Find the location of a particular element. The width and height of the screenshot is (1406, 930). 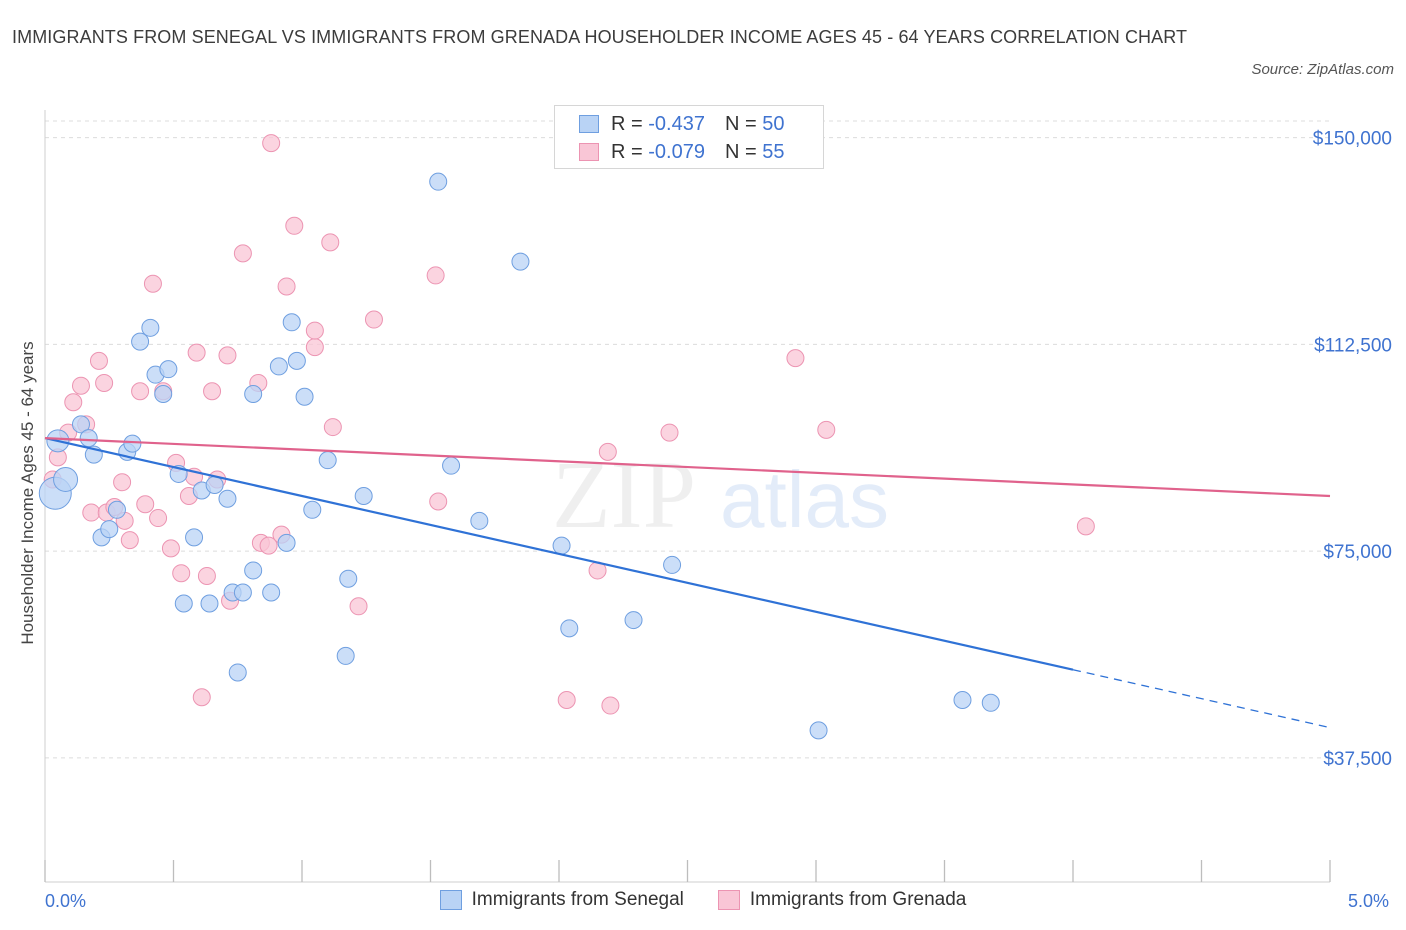

legend-swatch-senegal is located at coordinates (450, 900).